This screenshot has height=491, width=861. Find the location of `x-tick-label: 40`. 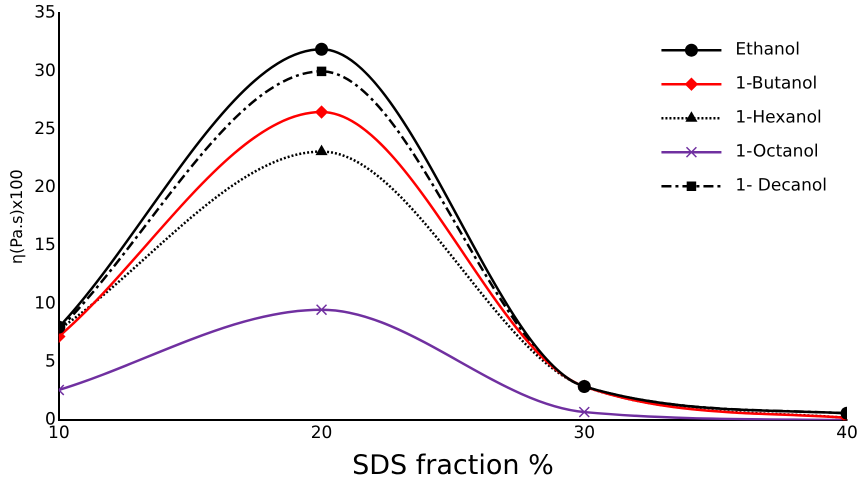

x-tick-label: 40 is located at coordinates (847, 432).